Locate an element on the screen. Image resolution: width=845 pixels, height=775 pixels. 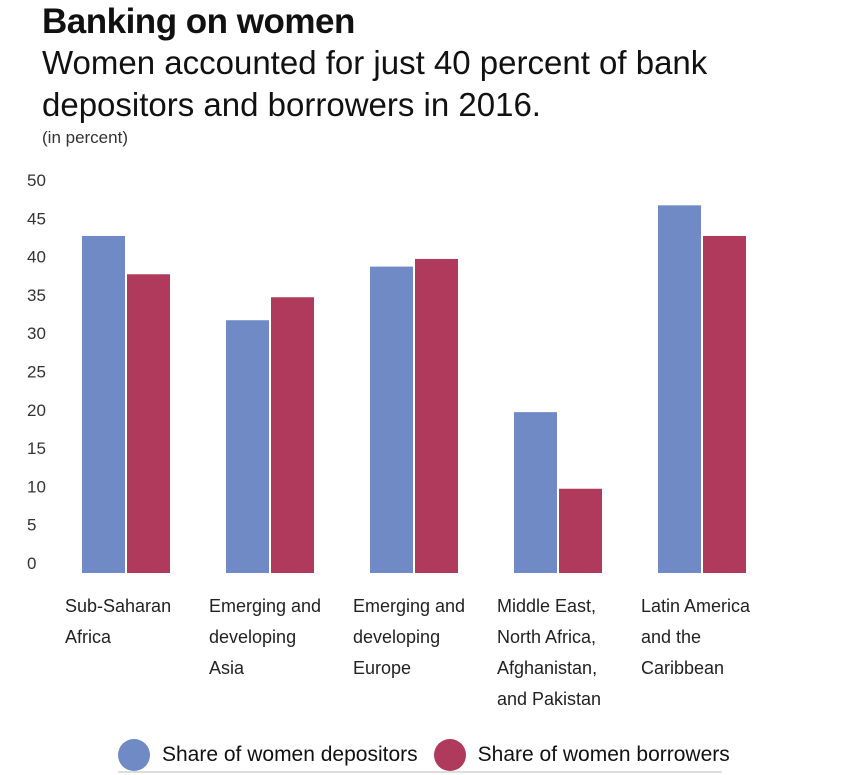
y-tick-label: 30 is located at coordinates (36, 333).